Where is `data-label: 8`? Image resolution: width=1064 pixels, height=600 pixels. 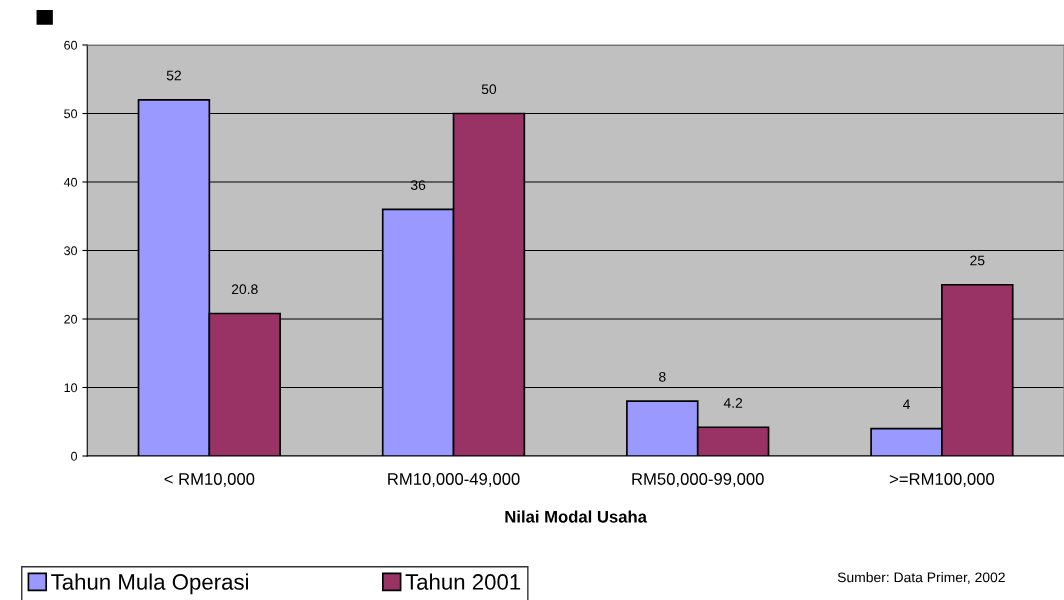 data-label: 8 is located at coordinates (662, 376).